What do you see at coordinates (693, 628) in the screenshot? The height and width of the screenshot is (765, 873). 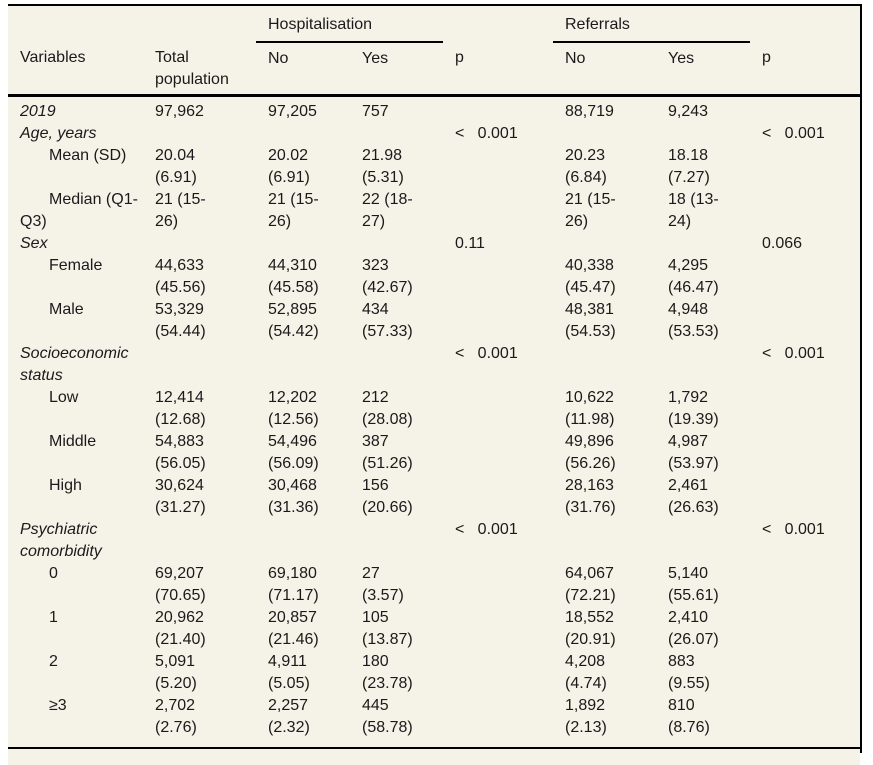 I see `cell: 2,410 (26.07)` at bounding box center [693, 628].